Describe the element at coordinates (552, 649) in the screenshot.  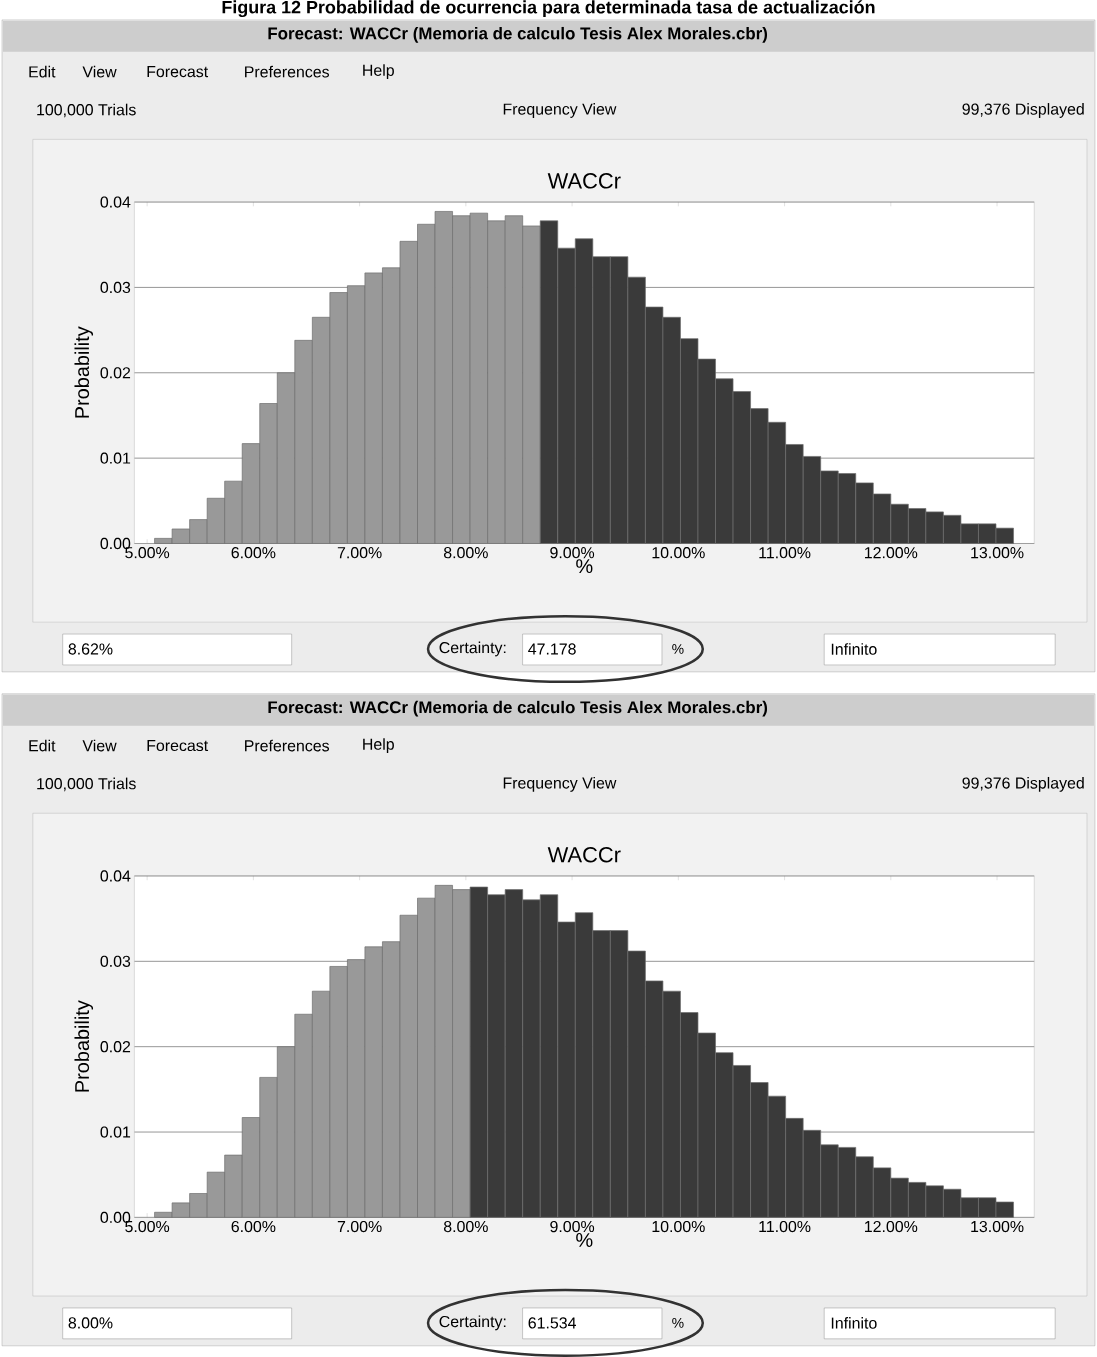
I see `text: 47.178` at that location.